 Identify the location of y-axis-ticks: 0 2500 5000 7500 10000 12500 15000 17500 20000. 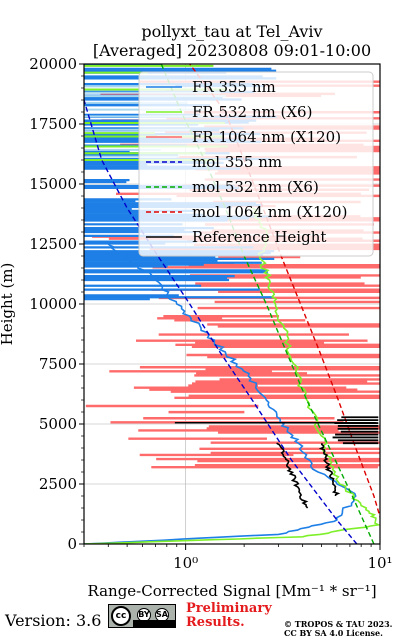
(56, 304).